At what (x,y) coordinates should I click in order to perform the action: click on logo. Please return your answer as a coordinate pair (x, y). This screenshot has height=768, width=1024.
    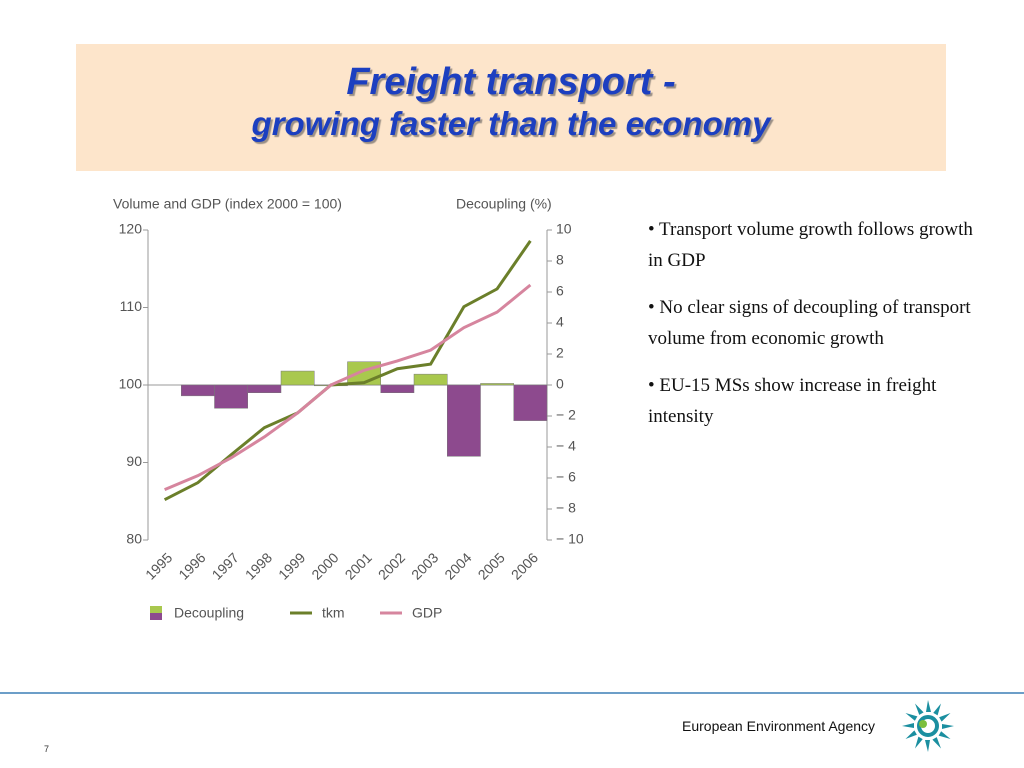
    Looking at the image, I should click on (928, 726).